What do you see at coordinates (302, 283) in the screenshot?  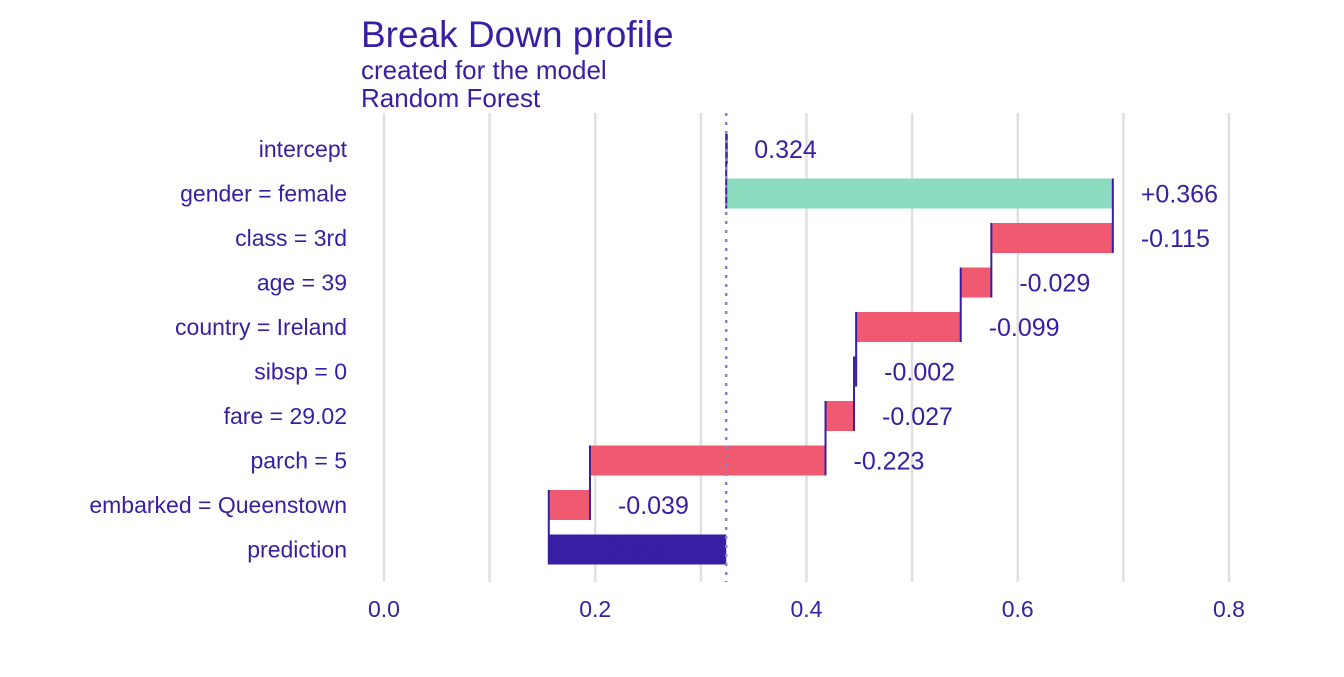 I see `y-category-label: age = 39` at bounding box center [302, 283].